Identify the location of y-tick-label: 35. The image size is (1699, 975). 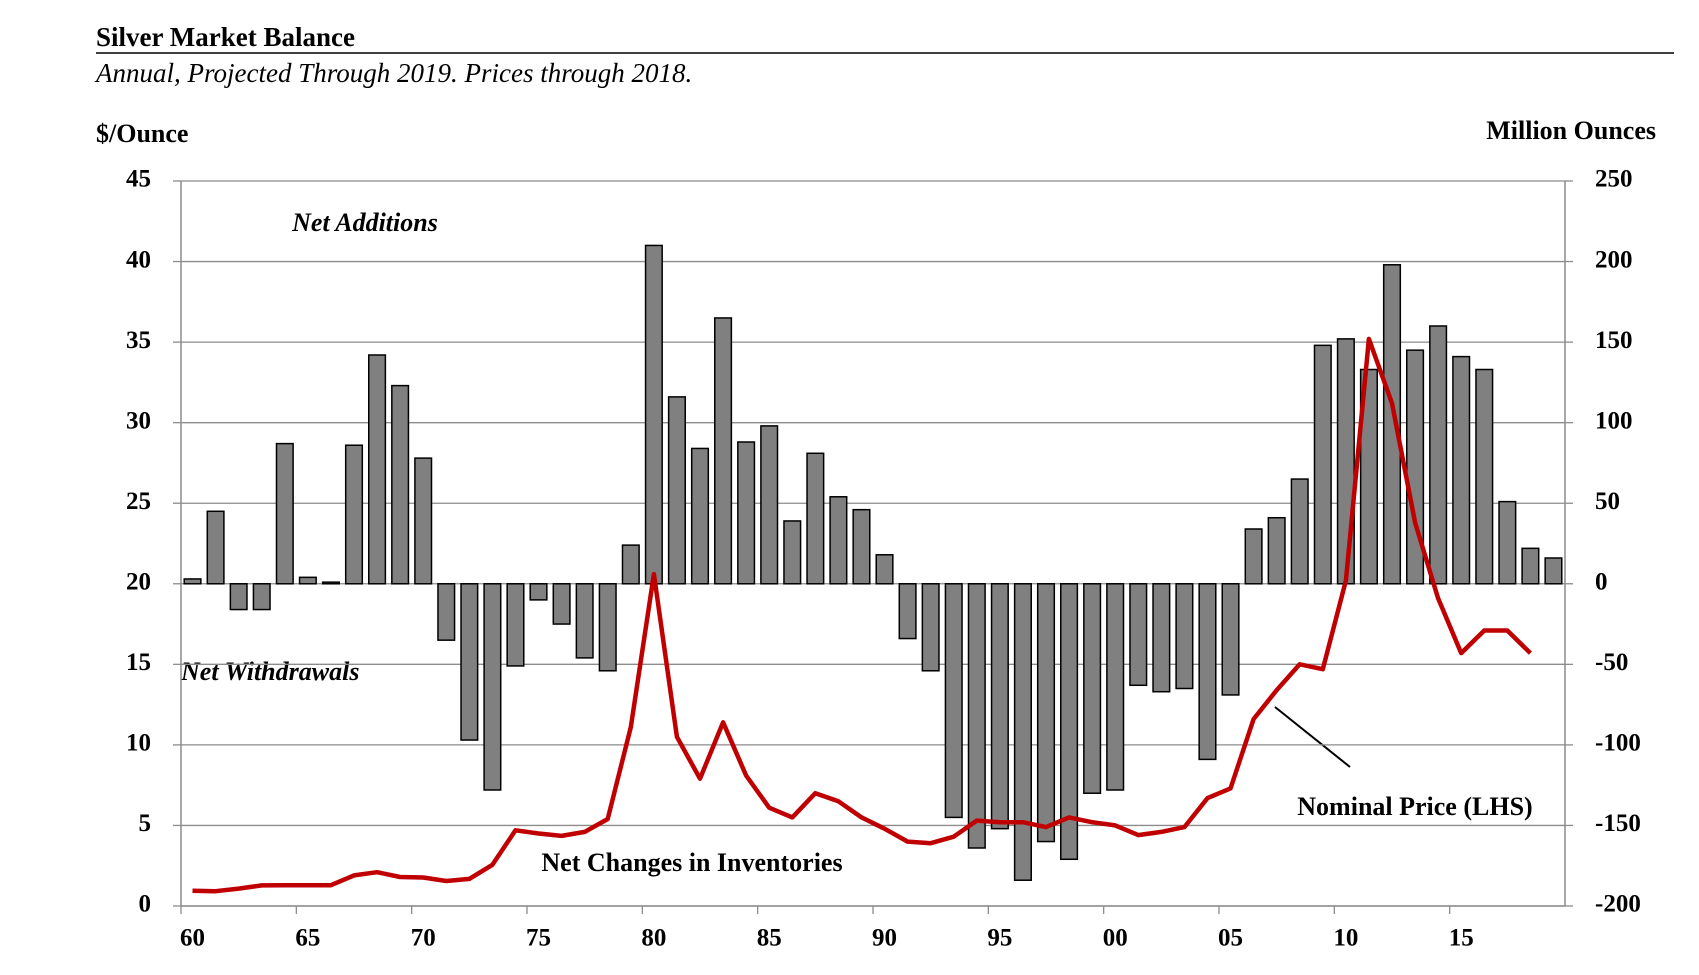
(138, 340).